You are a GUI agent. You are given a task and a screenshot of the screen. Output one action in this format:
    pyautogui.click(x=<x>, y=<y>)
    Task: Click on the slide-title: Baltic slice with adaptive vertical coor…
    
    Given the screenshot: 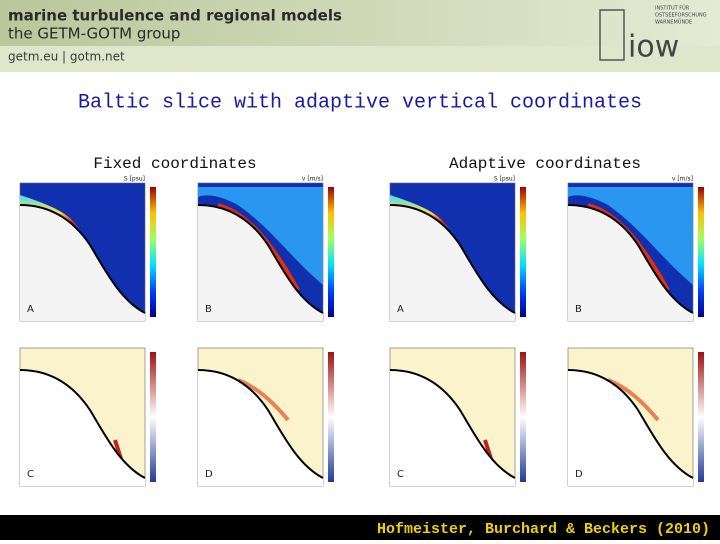 What is the action you would take?
    pyautogui.click(x=360, y=102)
    